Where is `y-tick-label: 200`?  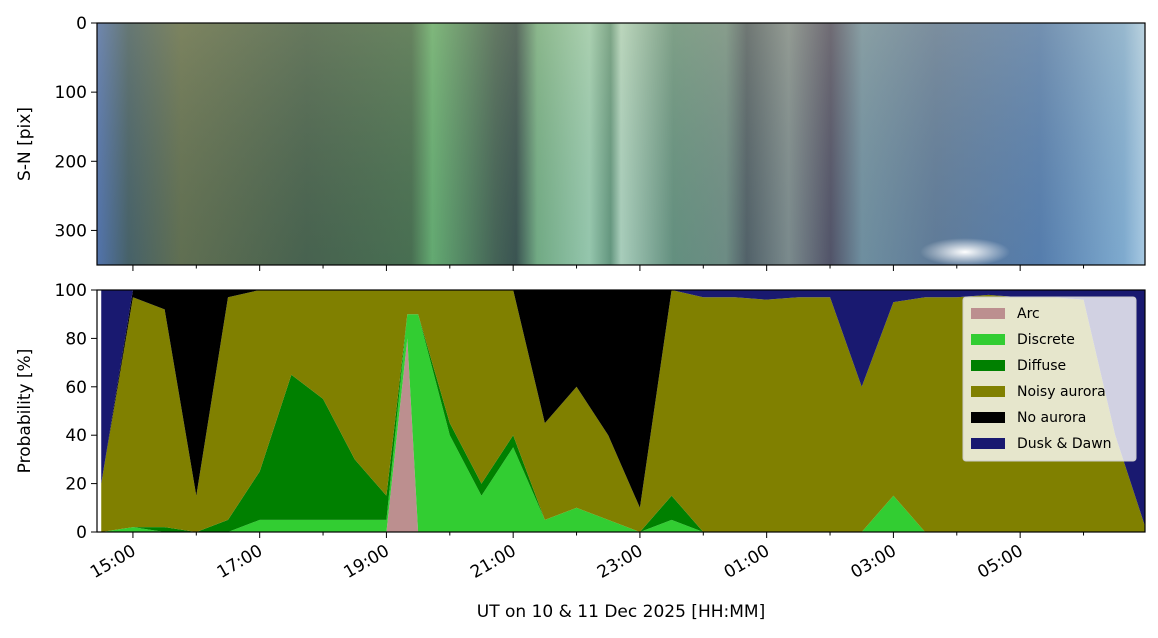
y-tick-label: 200 is located at coordinates (71, 162).